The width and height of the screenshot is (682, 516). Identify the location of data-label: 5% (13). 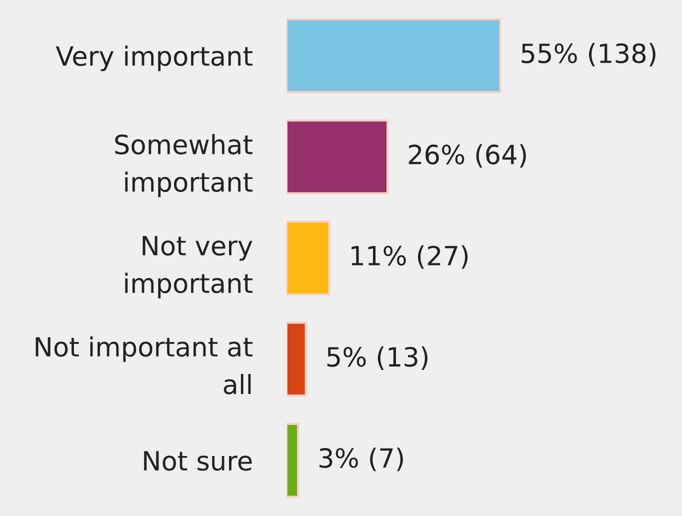
(377, 358).